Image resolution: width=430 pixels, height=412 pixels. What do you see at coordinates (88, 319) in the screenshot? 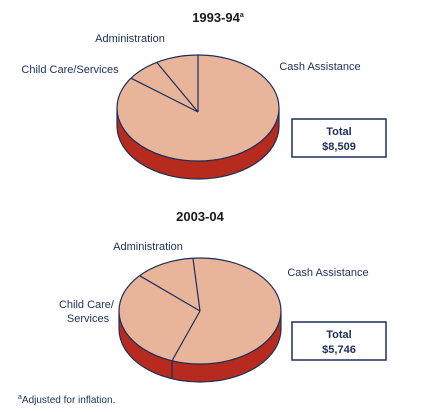
I see `slice-label-child-care-line-2: Services` at bounding box center [88, 319].